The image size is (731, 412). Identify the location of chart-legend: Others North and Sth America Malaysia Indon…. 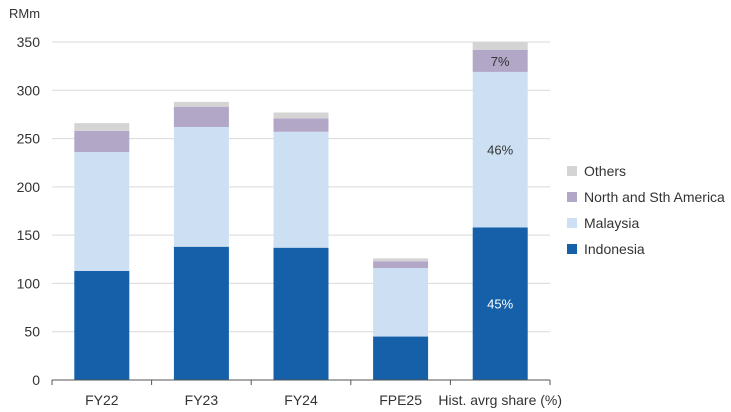
(646, 210).